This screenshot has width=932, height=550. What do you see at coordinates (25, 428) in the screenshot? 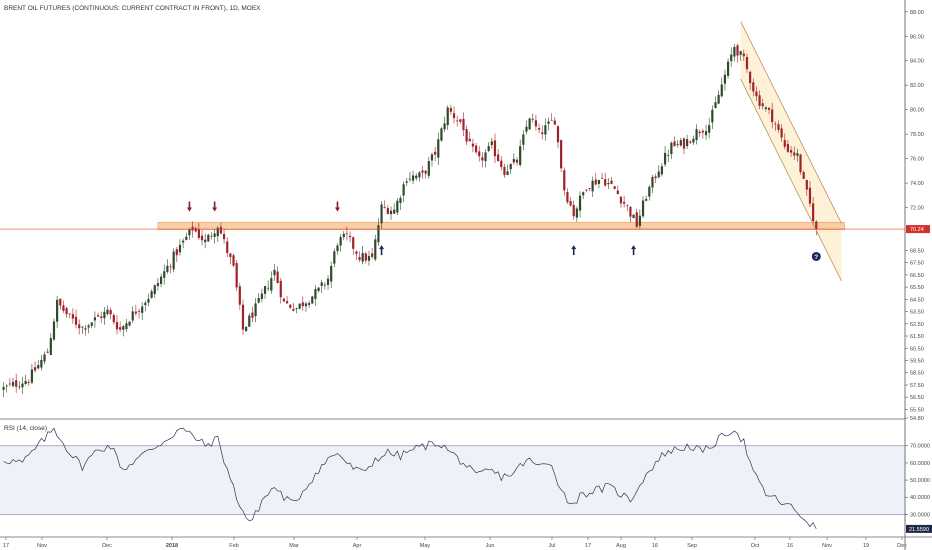
I see `rsi-label: RSI (14, close)` at bounding box center [25, 428].